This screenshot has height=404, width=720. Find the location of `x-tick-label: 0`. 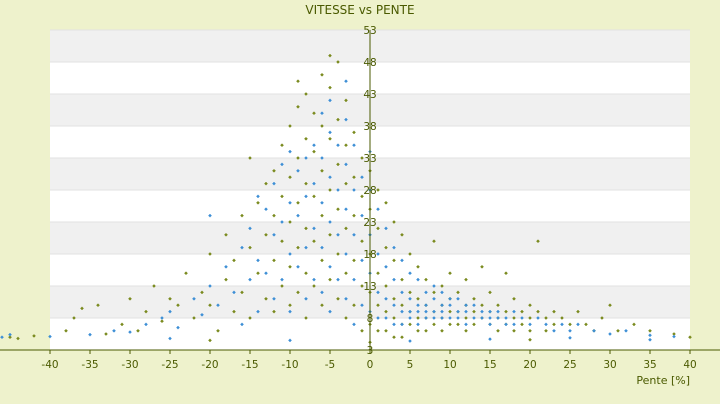

x-tick-label: 0 is located at coordinates (370, 365).